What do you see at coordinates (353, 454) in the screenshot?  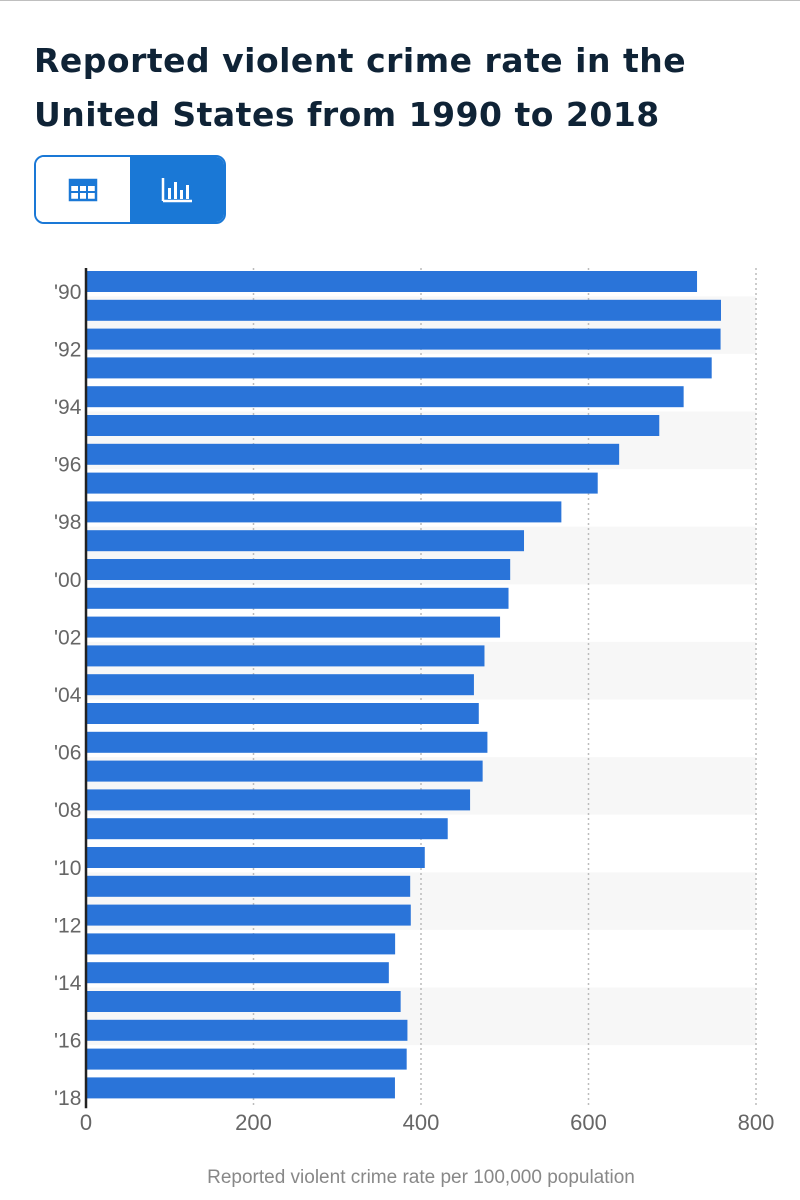 I see `bar-1996` at bounding box center [353, 454].